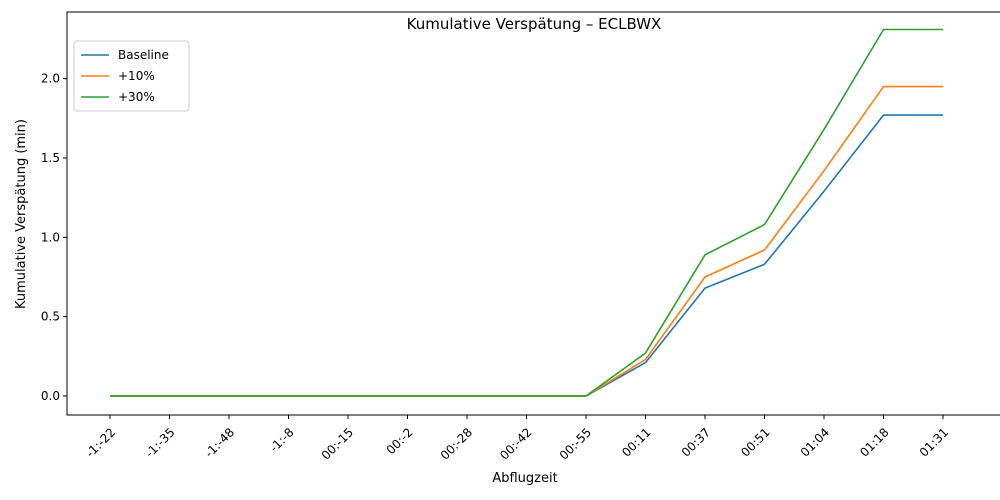 The height and width of the screenshot is (500, 1000). What do you see at coordinates (282, 440) in the screenshot?
I see `x-tick-label: -1:-8` at bounding box center [282, 440].